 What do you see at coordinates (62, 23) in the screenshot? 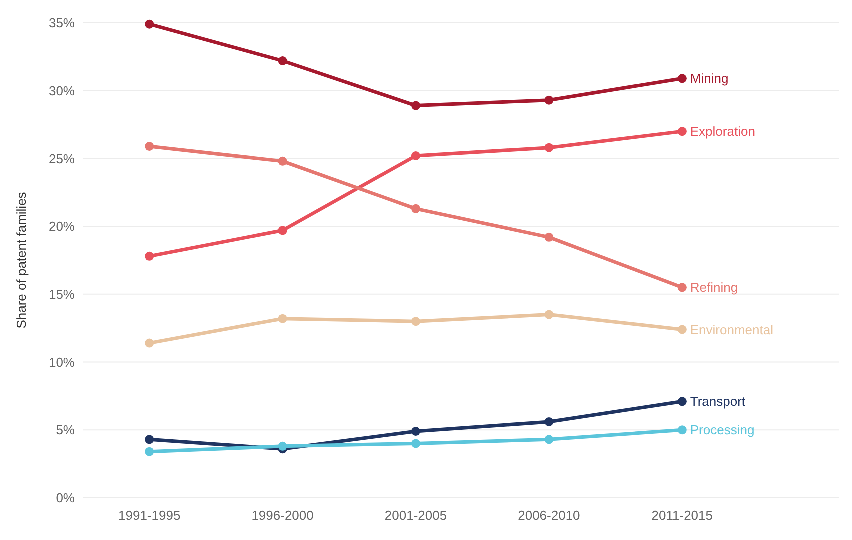
I see `y-tick-label: 35%` at bounding box center [62, 23].